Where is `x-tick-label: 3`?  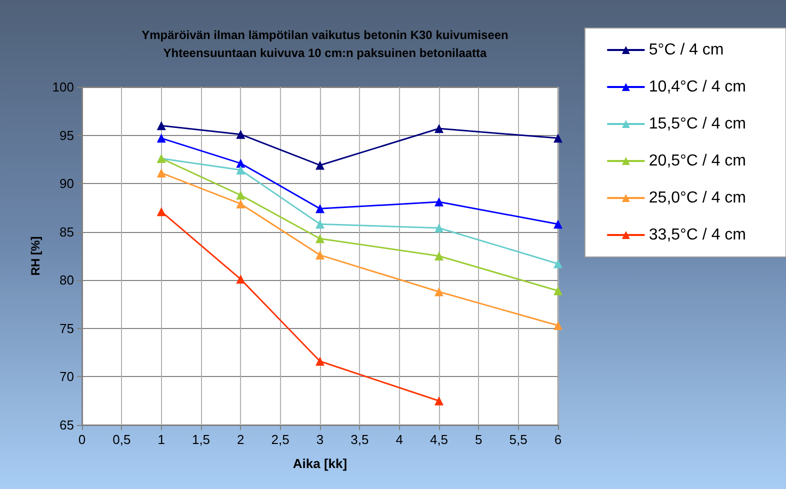
x-tick-label: 3 is located at coordinates (320, 439).